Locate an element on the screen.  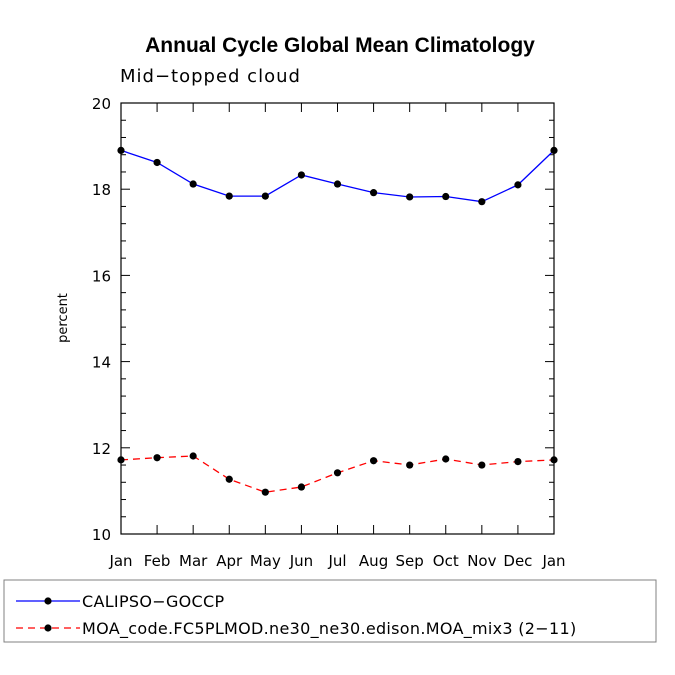
x-tick-label: Apr is located at coordinates (229, 561).